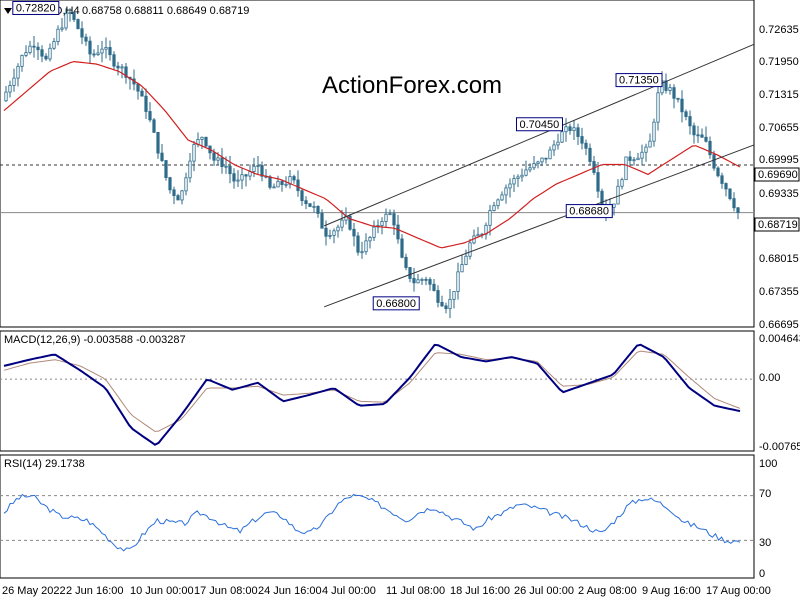  Describe the element at coordinates (377, 522) in the screenshot. I see `rsi-marks` at that location.